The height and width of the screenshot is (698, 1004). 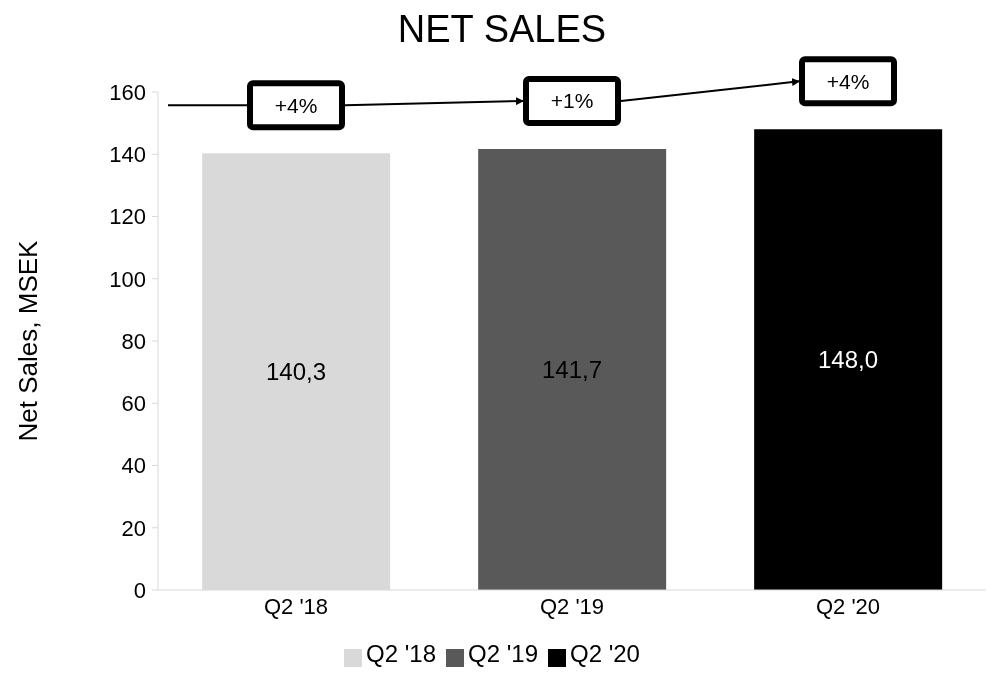 I want to click on y-tick-label: 120, so click(x=127, y=217).